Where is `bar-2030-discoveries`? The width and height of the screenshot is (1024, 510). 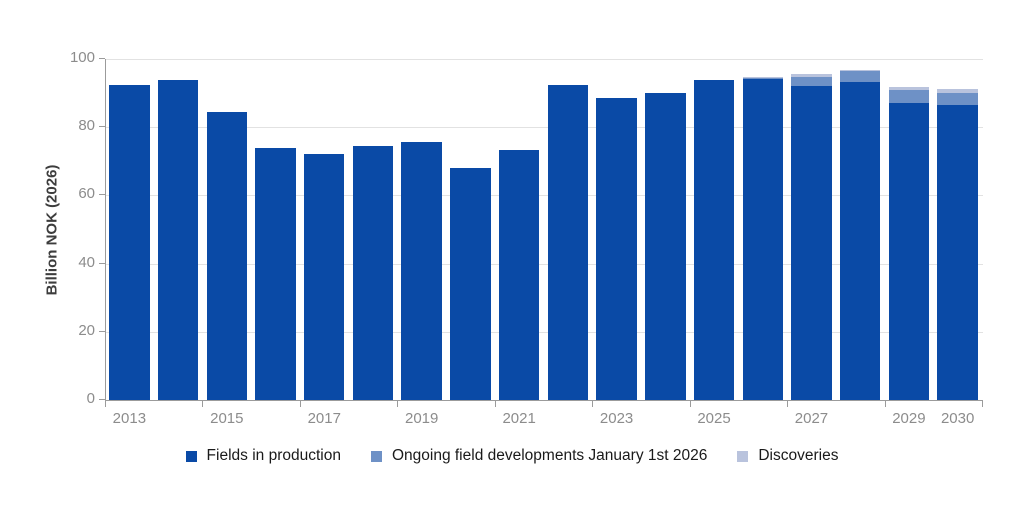
bar-2030-discoveries is located at coordinates (957, 91).